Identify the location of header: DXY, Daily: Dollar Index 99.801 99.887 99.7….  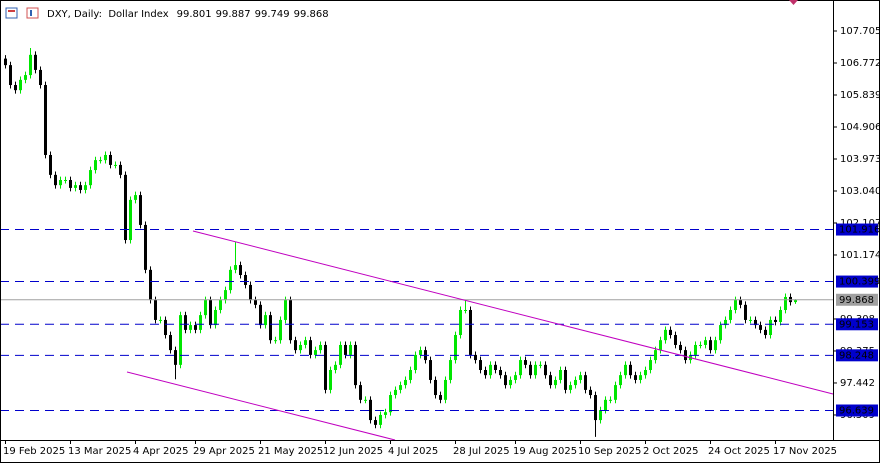
(167, 13).